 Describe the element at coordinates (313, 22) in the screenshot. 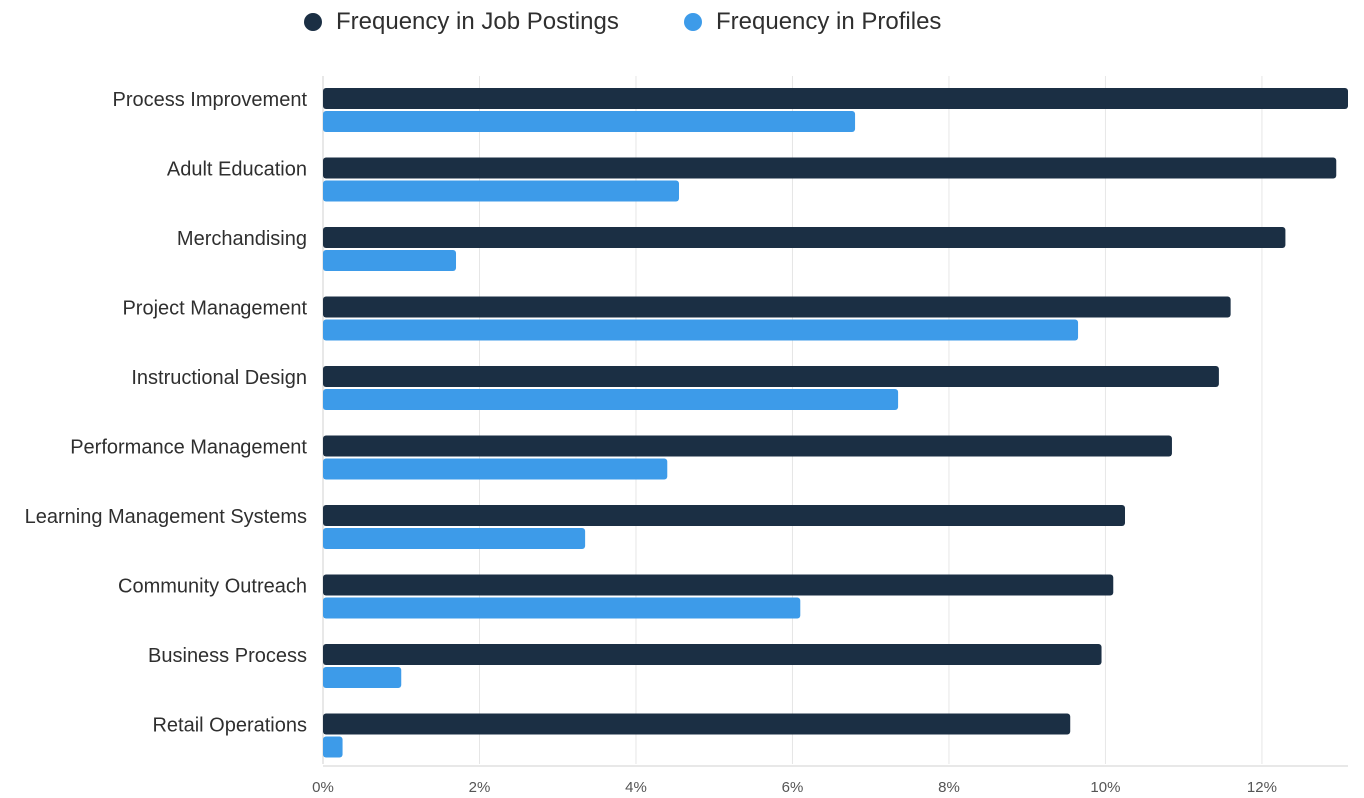

I see `legend-marker-job-postings` at that location.